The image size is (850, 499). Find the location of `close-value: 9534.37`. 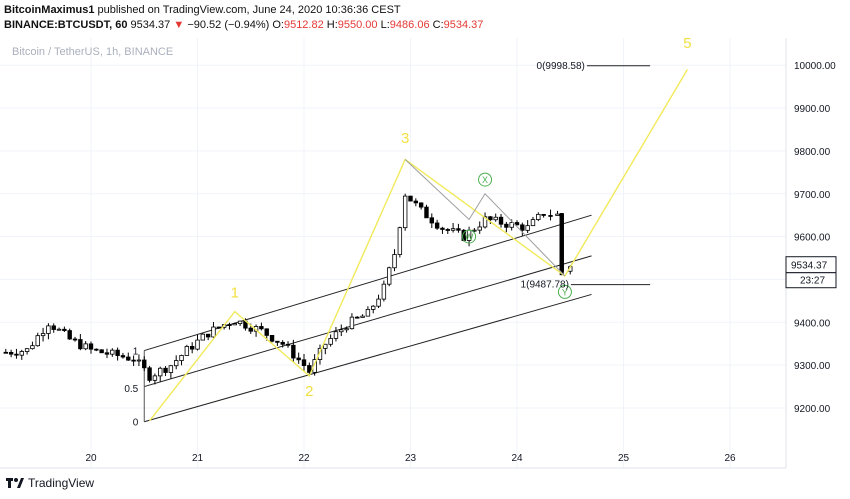

close-value: 9534.37 is located at coordinates (463, 25).